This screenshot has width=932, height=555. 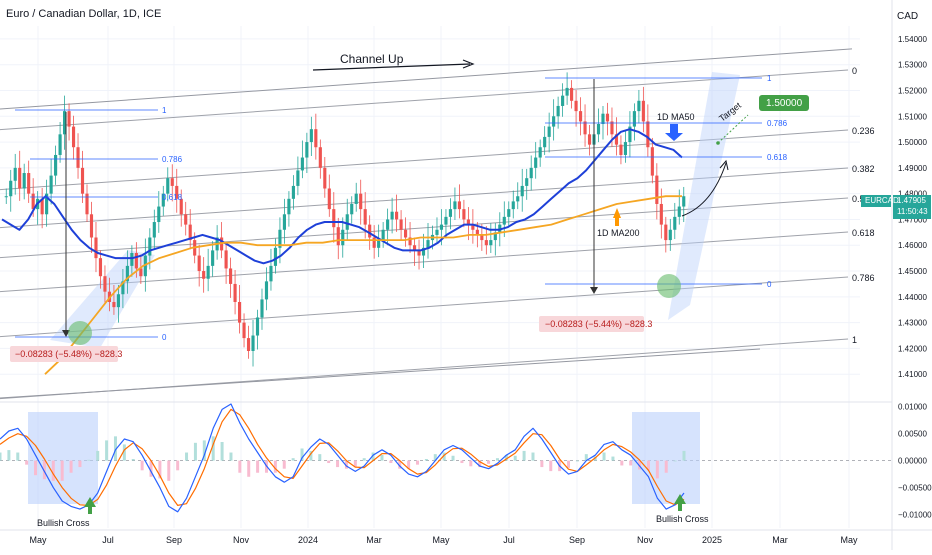 I want to click on channel-up-arrow-head, so click(x=468, y=64).